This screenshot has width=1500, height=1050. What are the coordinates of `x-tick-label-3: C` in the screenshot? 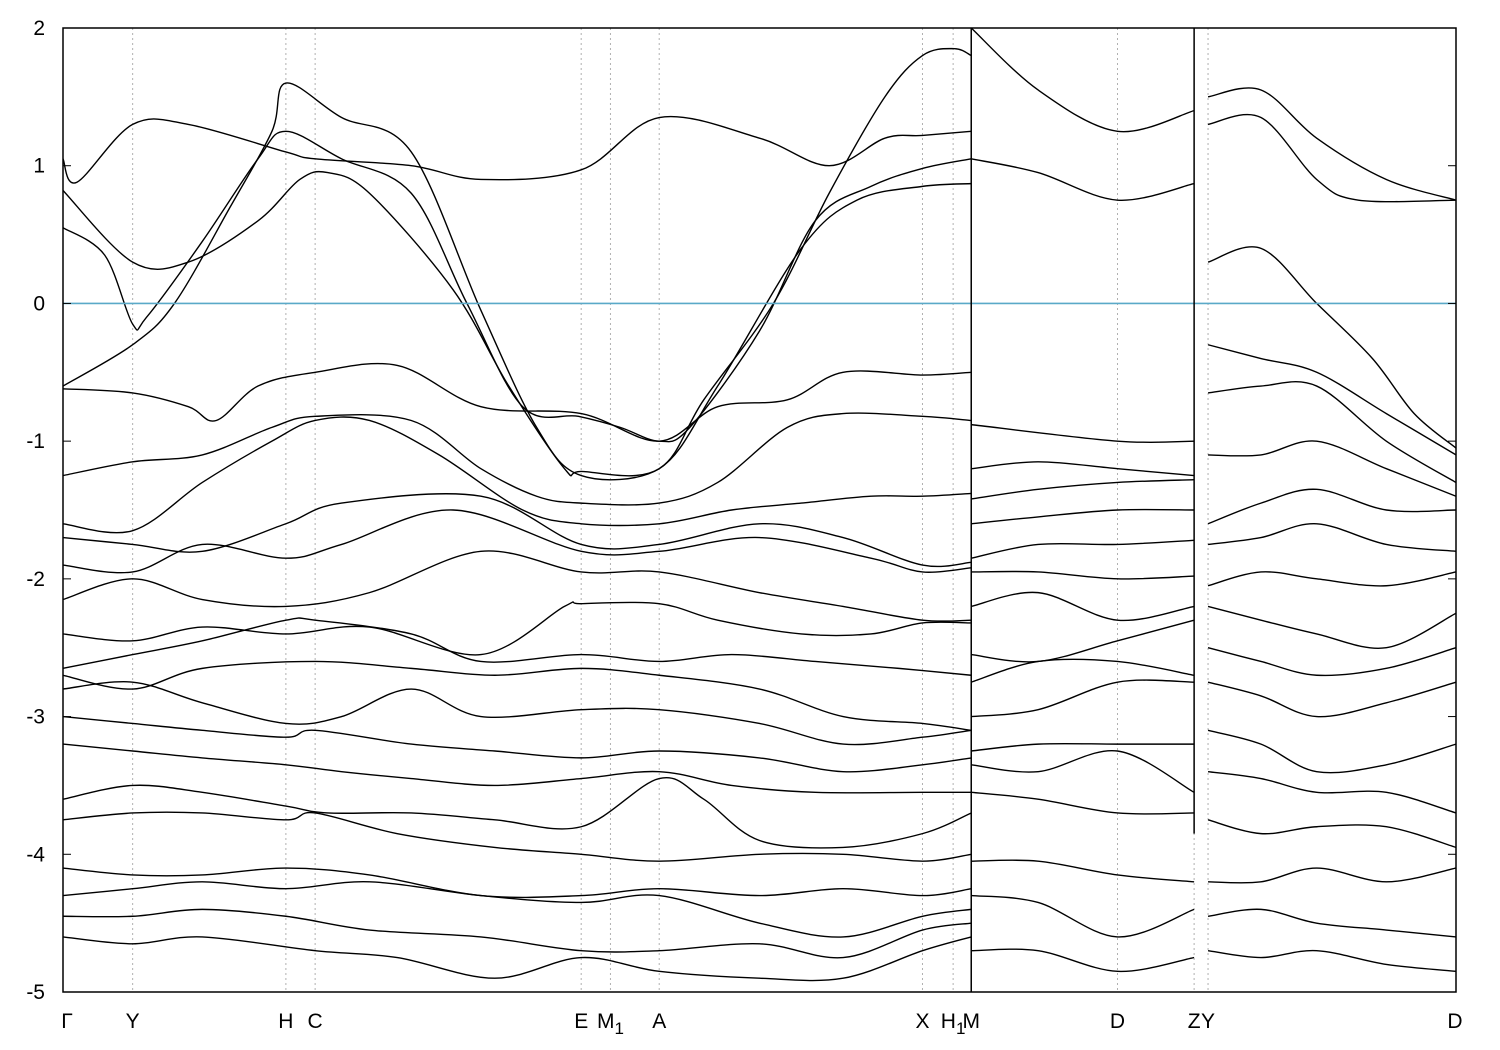 It's located at (315, 1021).